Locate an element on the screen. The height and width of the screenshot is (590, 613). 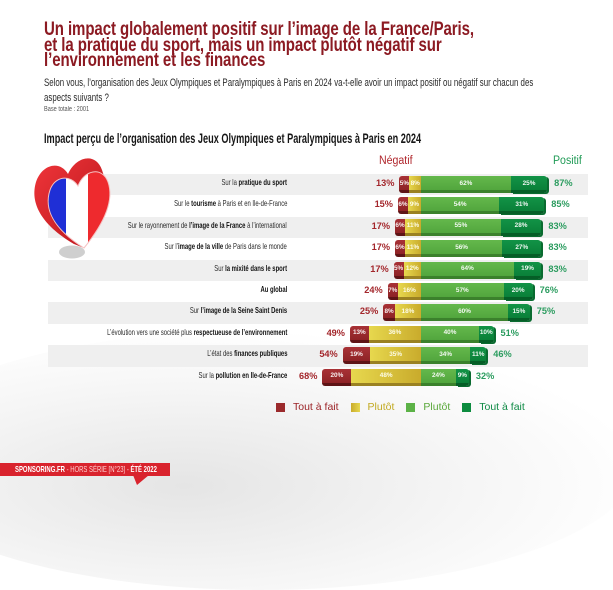
bar-segment-negative-strong: 8% is located at coordinates (389, 313).